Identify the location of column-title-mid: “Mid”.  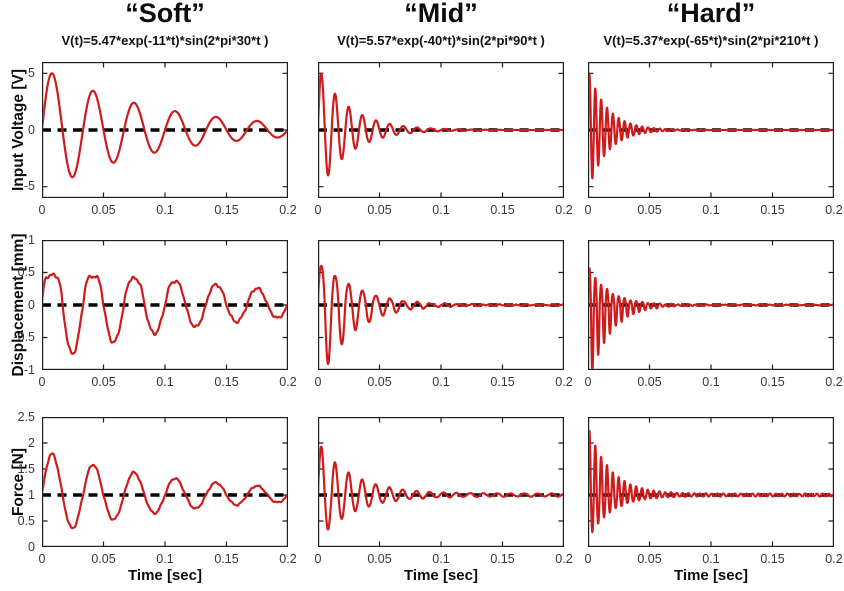
(441, 14).